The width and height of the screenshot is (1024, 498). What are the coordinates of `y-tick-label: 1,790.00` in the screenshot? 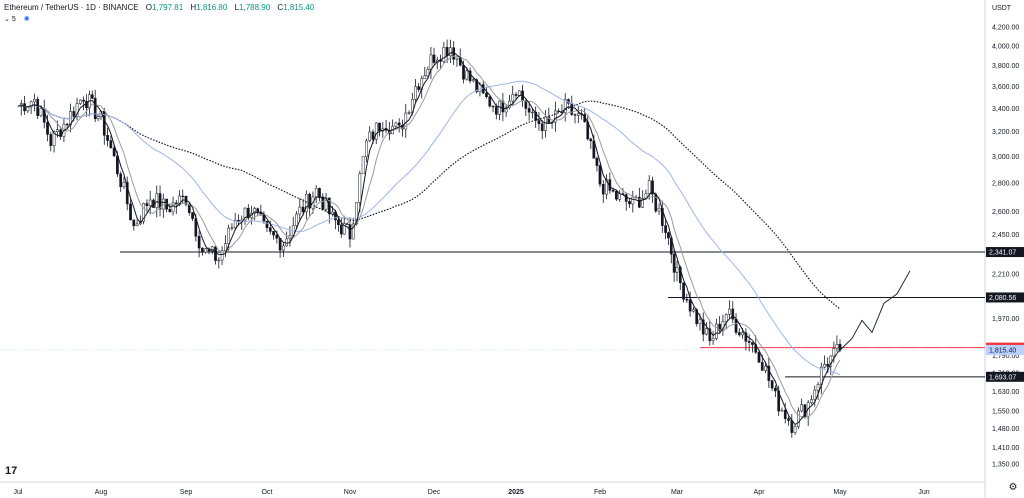 It's located at (1005, 356).